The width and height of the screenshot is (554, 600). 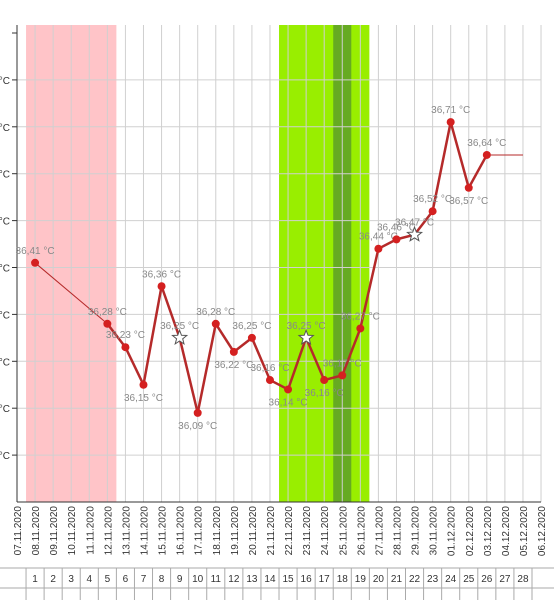 I want to click on cycle-day: 9, so click(x=180, y=579).